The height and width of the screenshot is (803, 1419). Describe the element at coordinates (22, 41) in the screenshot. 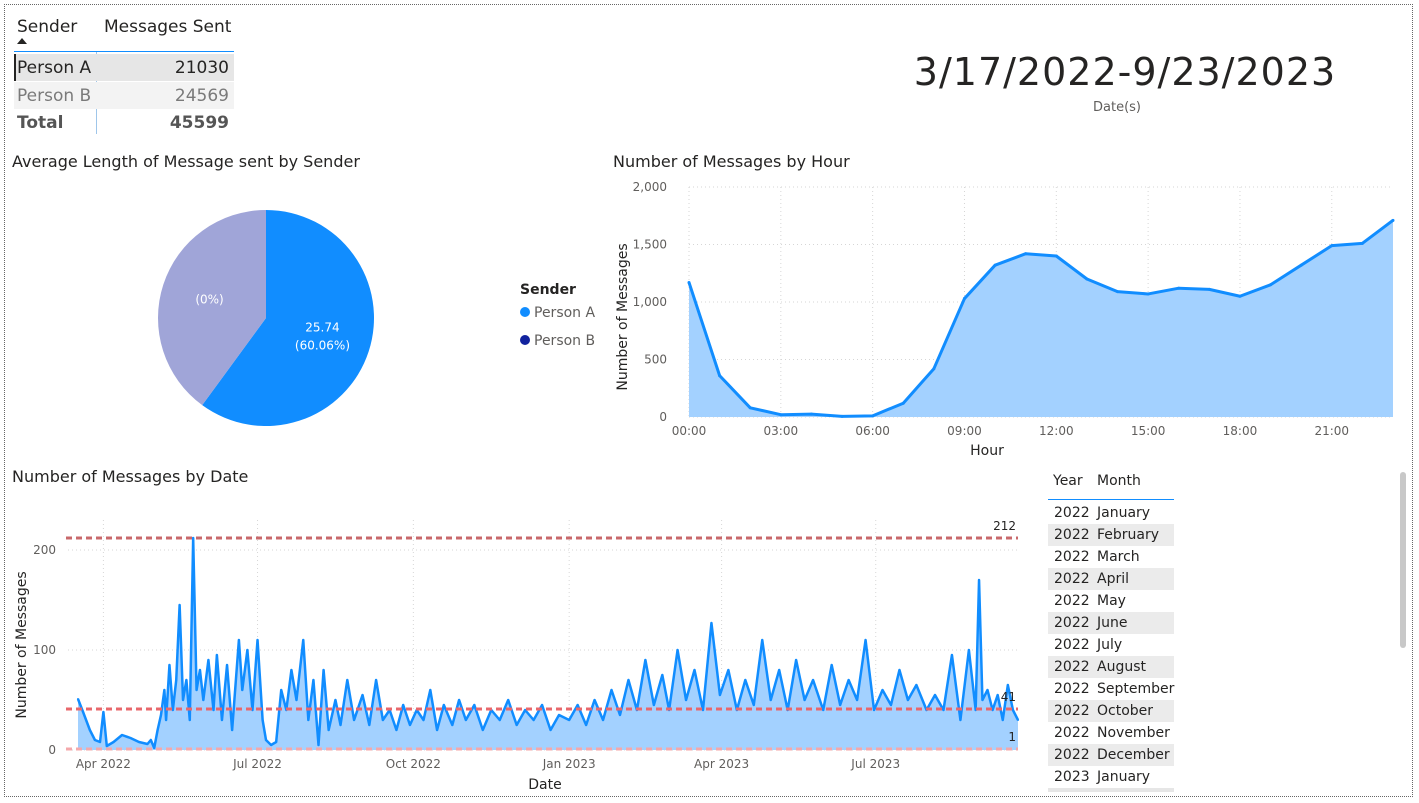

I see `sort-ascending-icon` at that location.